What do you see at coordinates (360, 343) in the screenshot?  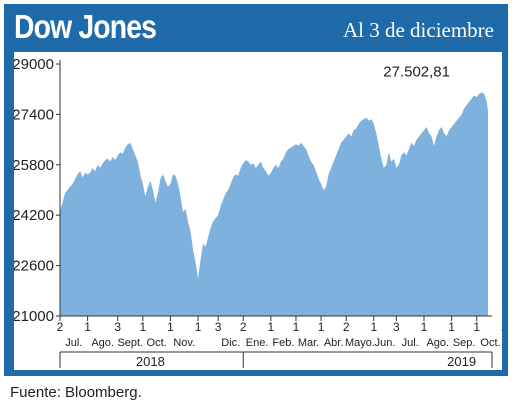 I see `x-month-label: Mayo.` at bounding box center [360, 343].